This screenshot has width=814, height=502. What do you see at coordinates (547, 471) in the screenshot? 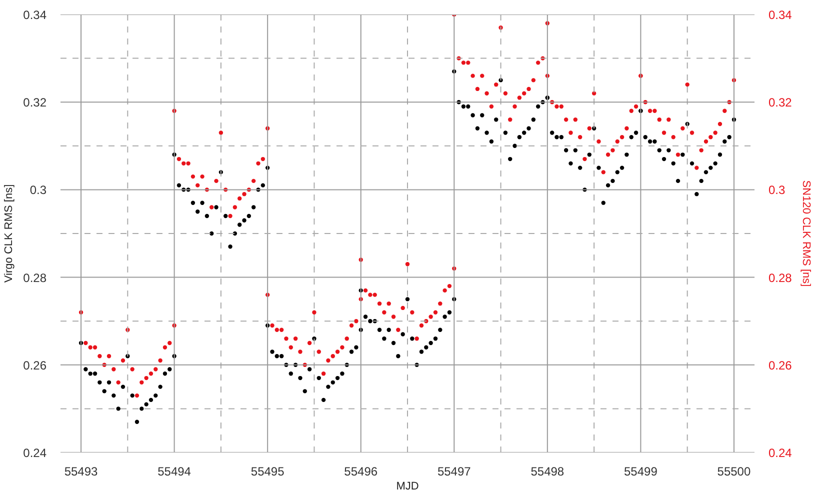
I see `x-tick-label: 55498` at bounding box center [547, 471].